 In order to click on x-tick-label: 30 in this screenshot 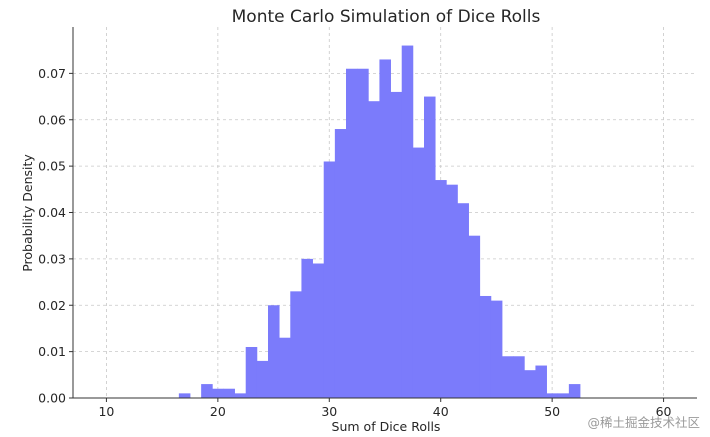, I will do `click(329, 411)`.